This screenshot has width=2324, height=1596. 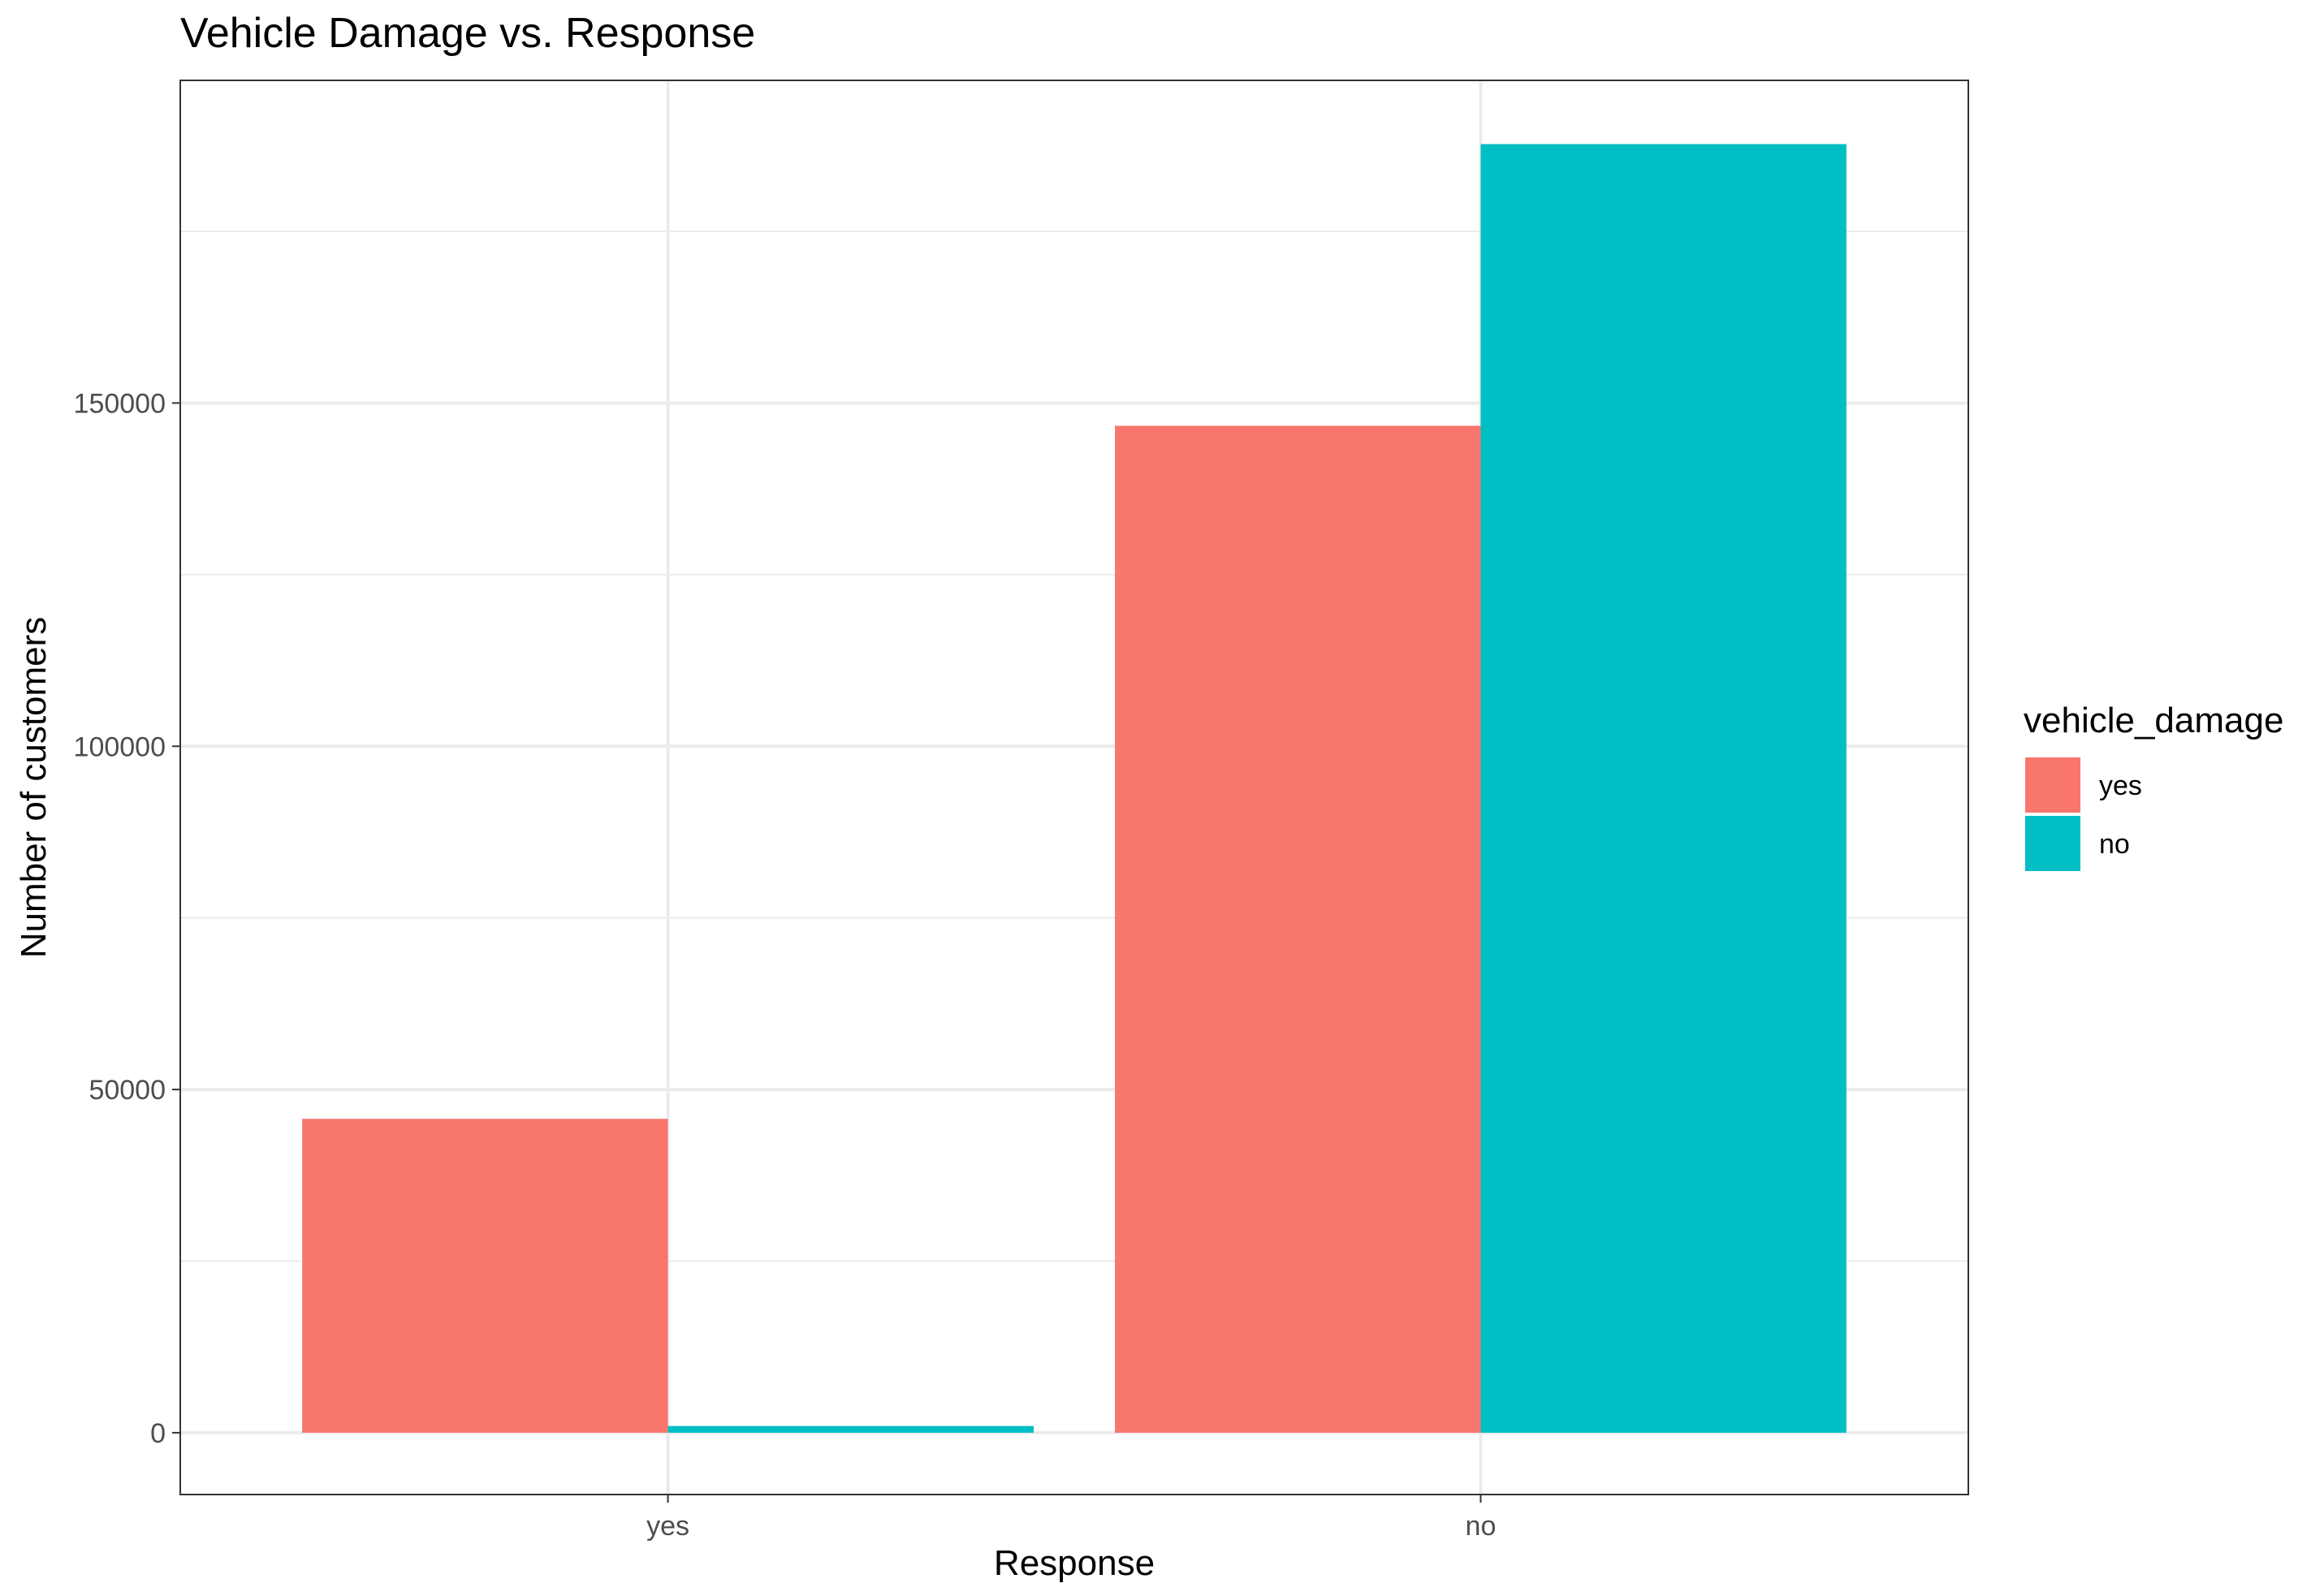 What do you see at coordinates (468, 33) in the screenshot?
I see `chart-title: Vehicle Damage vs. Response` at bounding box center [468, 33].